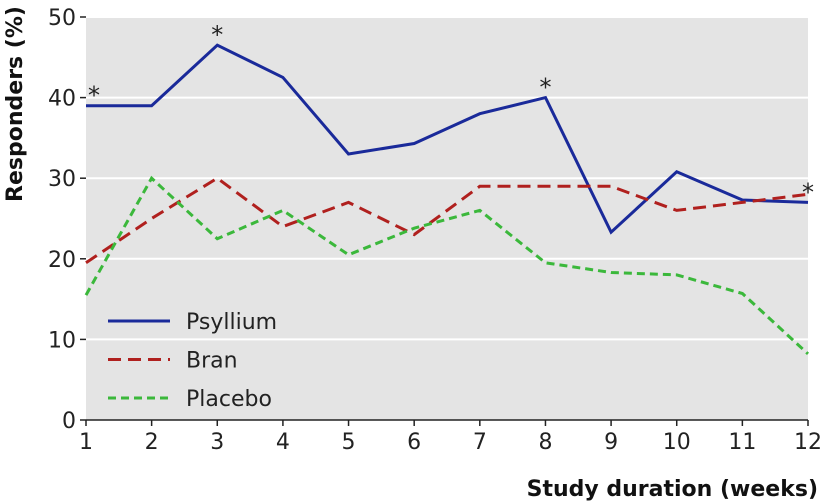 Image resolution: width=824 pixels, height=504 pixels. Describe the element at coordinates (15, 104) in the screenshot. I see `y-axis-title: Responders (%)` at that location.